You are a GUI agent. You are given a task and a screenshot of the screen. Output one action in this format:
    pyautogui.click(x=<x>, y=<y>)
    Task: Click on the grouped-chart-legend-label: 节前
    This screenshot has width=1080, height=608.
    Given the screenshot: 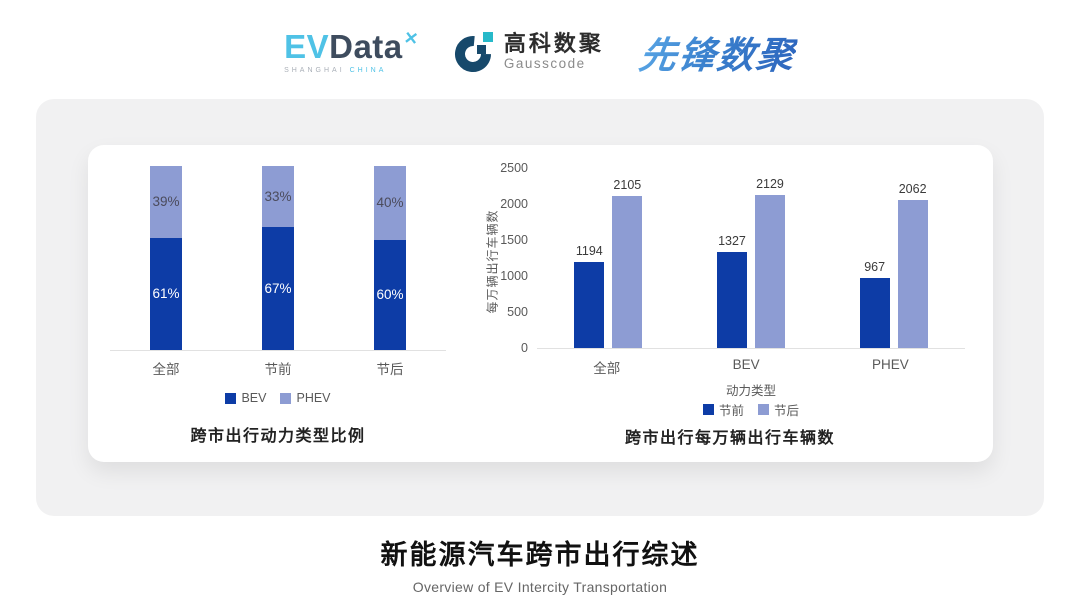 What is the action you would take?
    pyautogui.click(x=731, y=411)
    